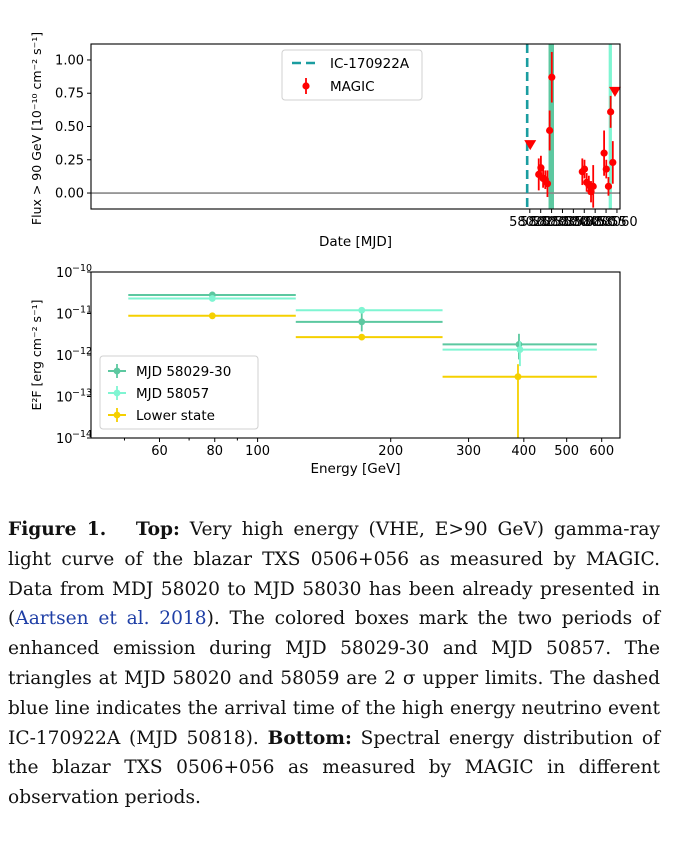 This screenshot has width=675, height=864. Describe the element at coordinates (355, 469) in the screenshot. I see `x-axis-label: Energy [GeV]` at that location.